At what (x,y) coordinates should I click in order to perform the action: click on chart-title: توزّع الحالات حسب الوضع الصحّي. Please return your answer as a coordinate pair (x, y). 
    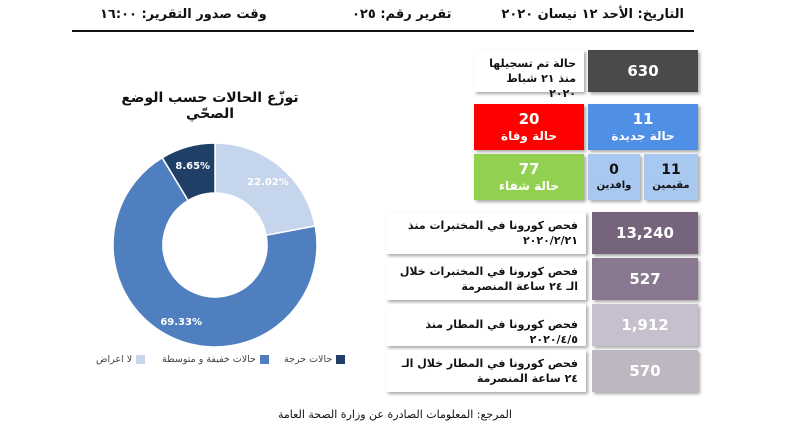
    Looking at the image, I should click on (210, 106).